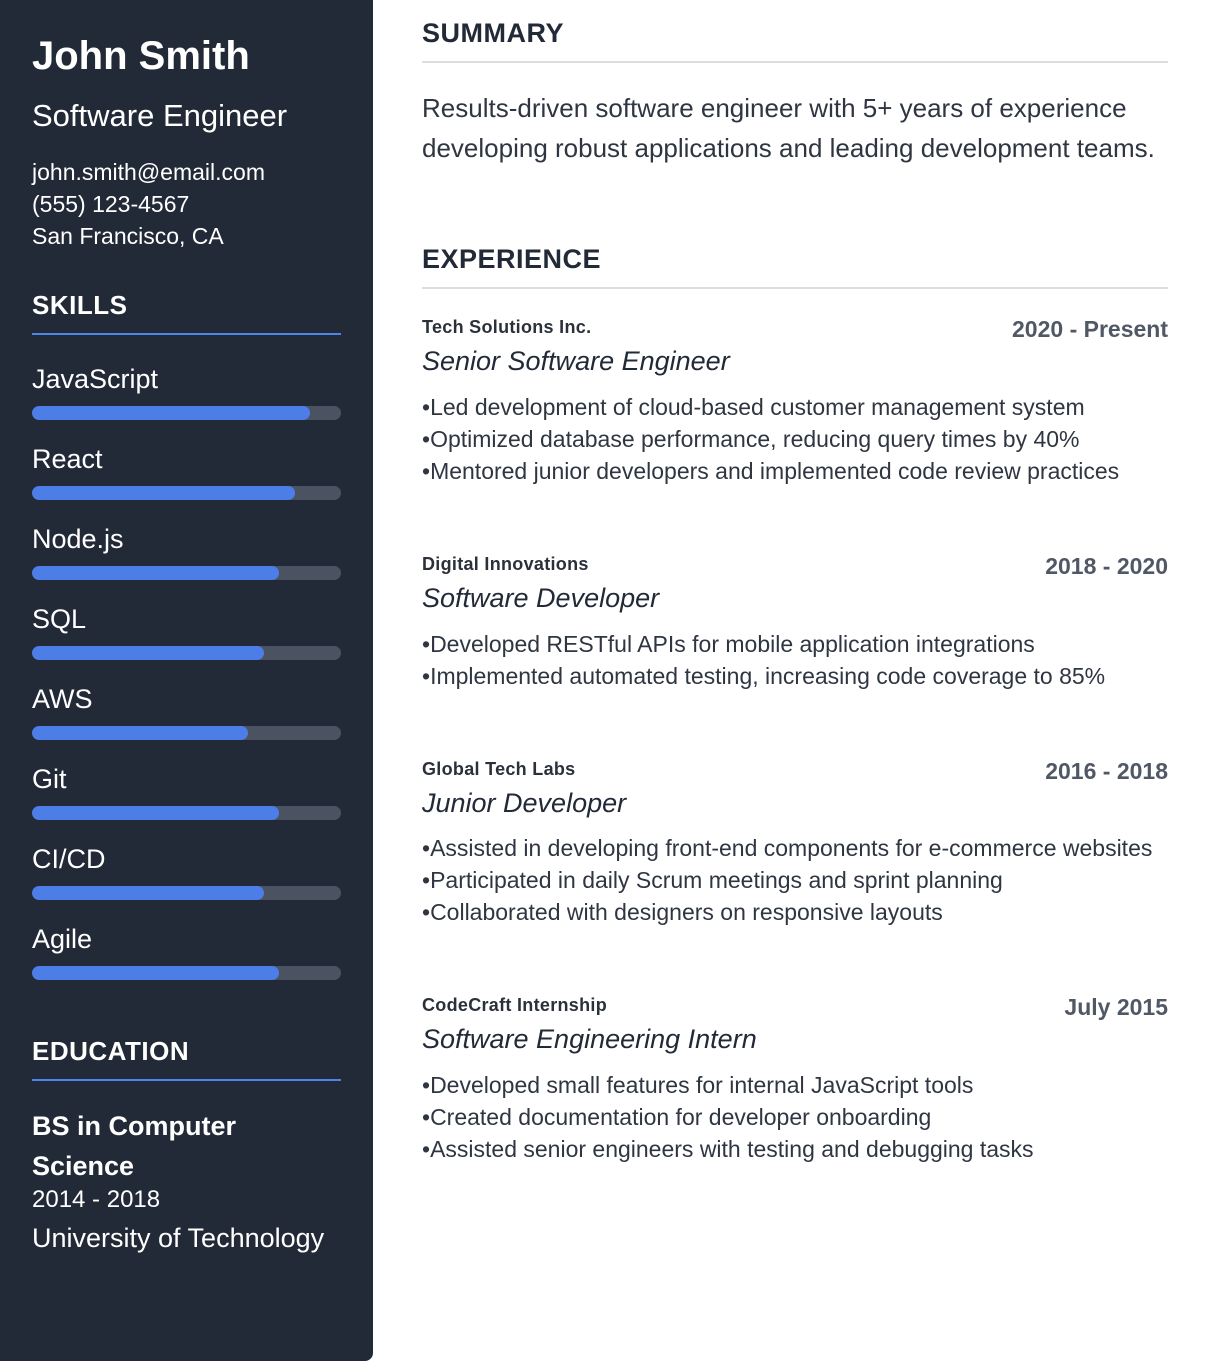  I want to click on skill-label: Git, so click(49, 779).